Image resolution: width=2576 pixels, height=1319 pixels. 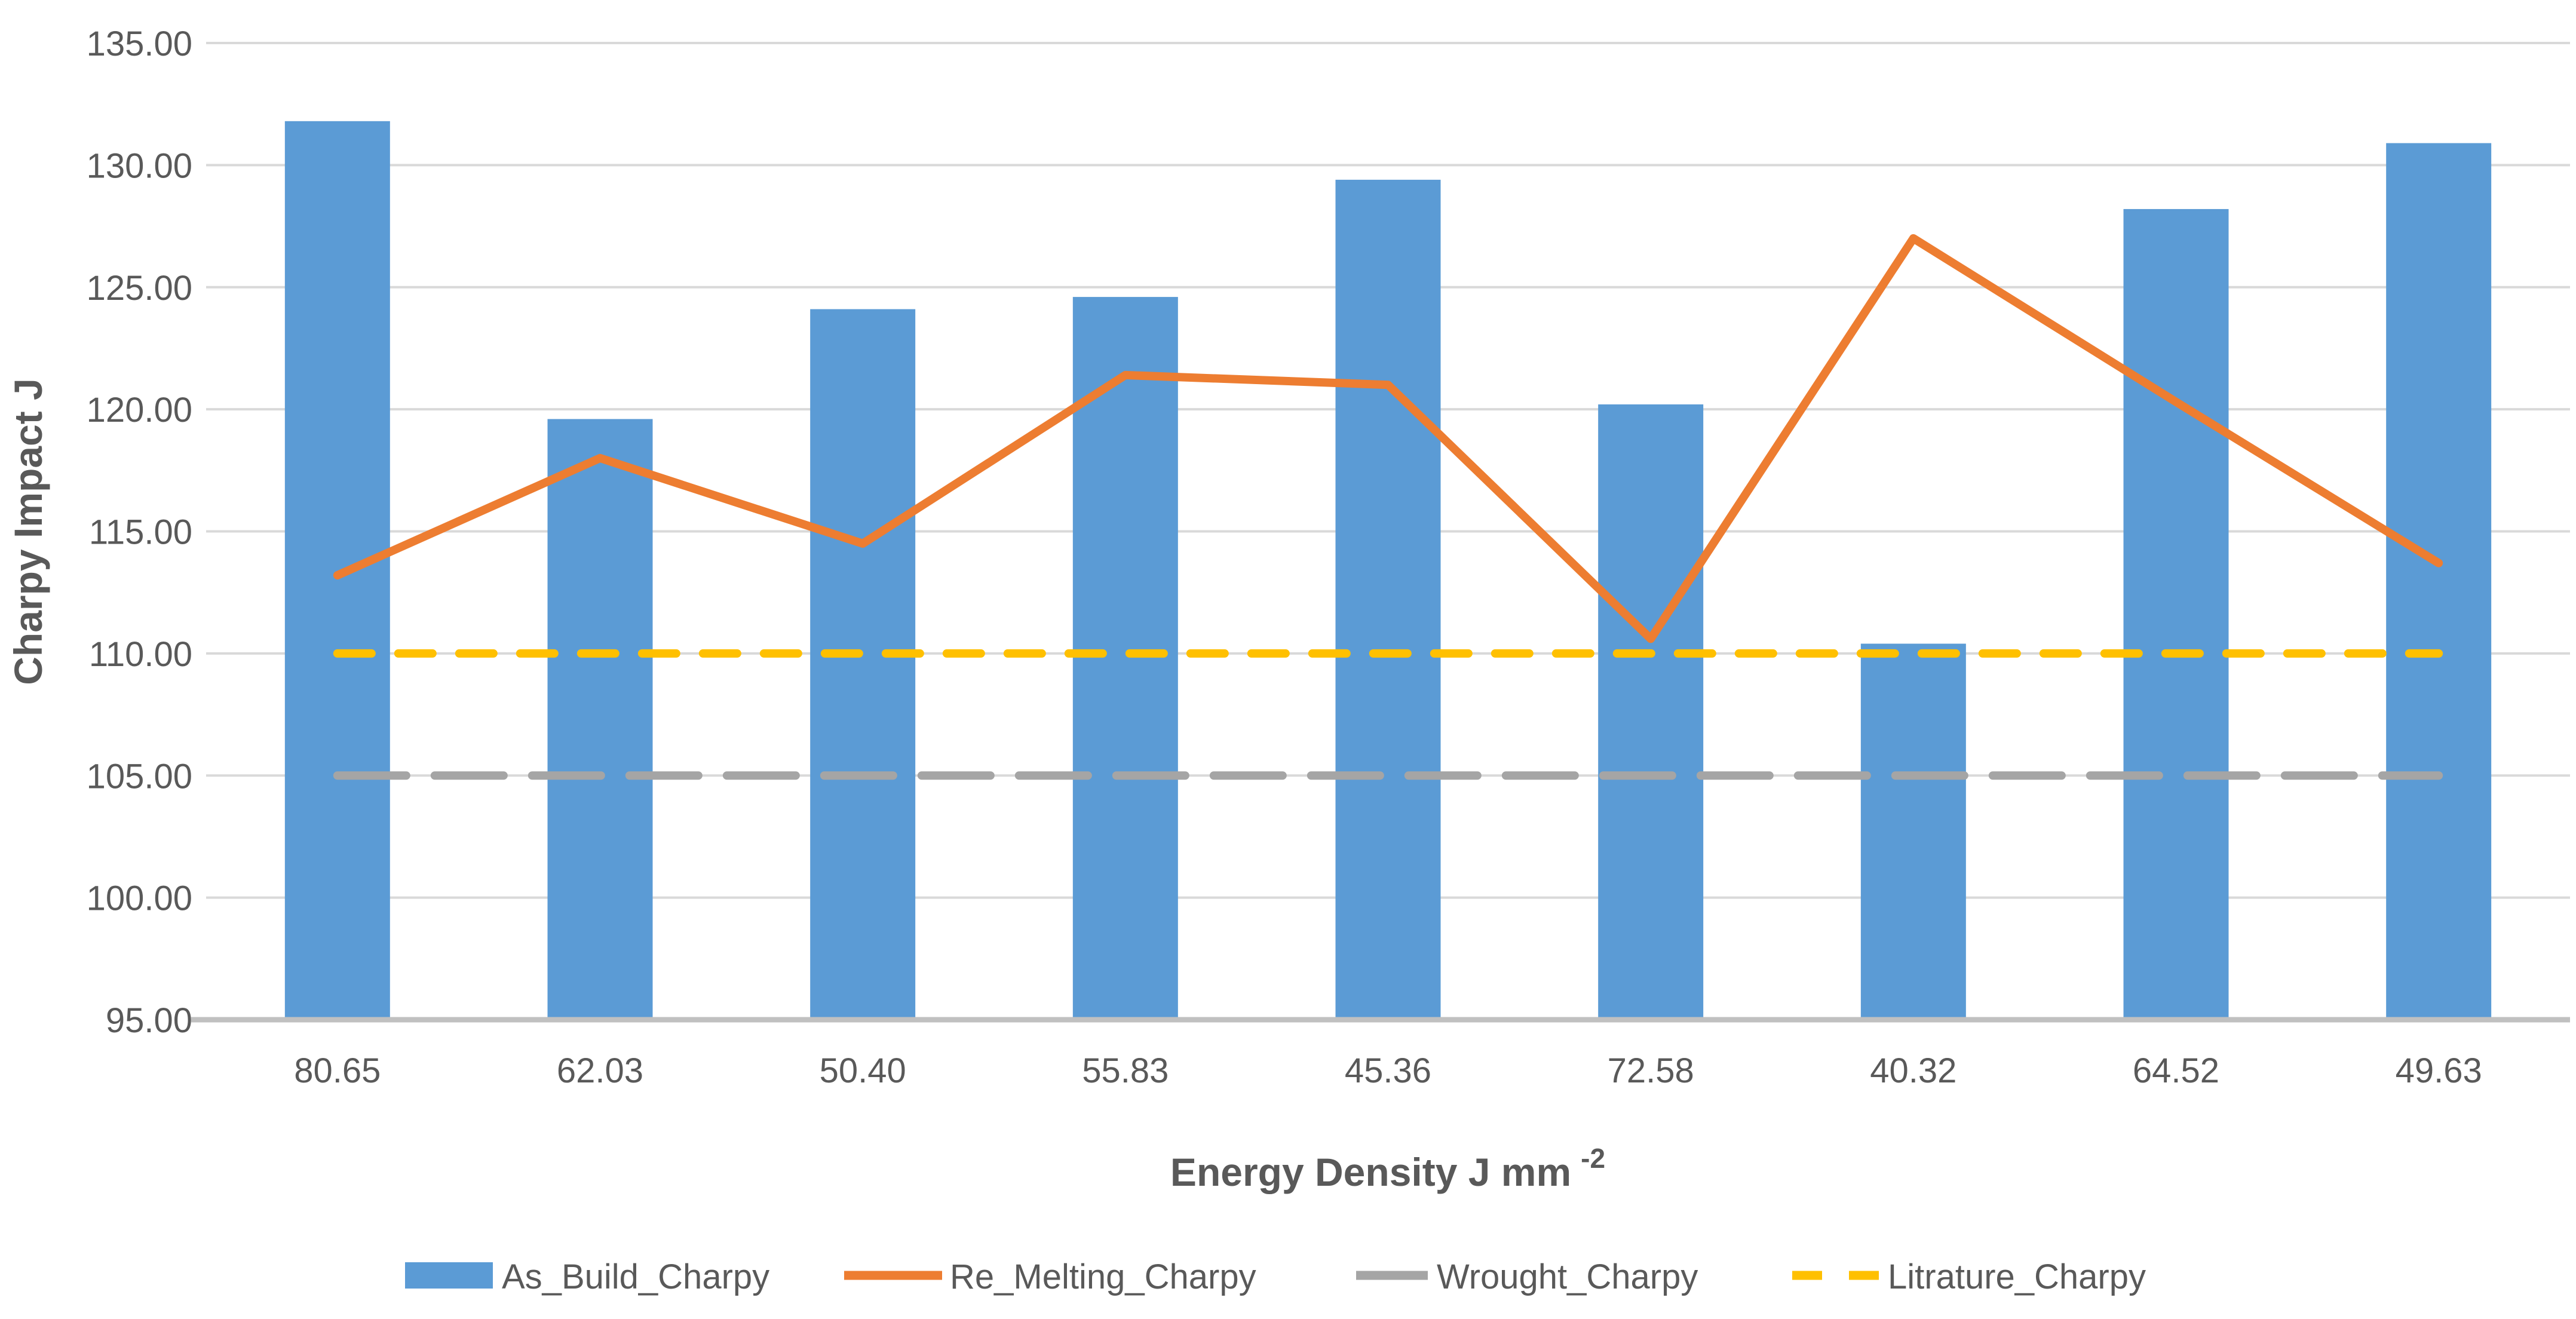 What do you see at coordinates (635, 1276) in the screenshot?
I see `legend-label: As_Build_Charpy` at bounding box center [635, 1276].